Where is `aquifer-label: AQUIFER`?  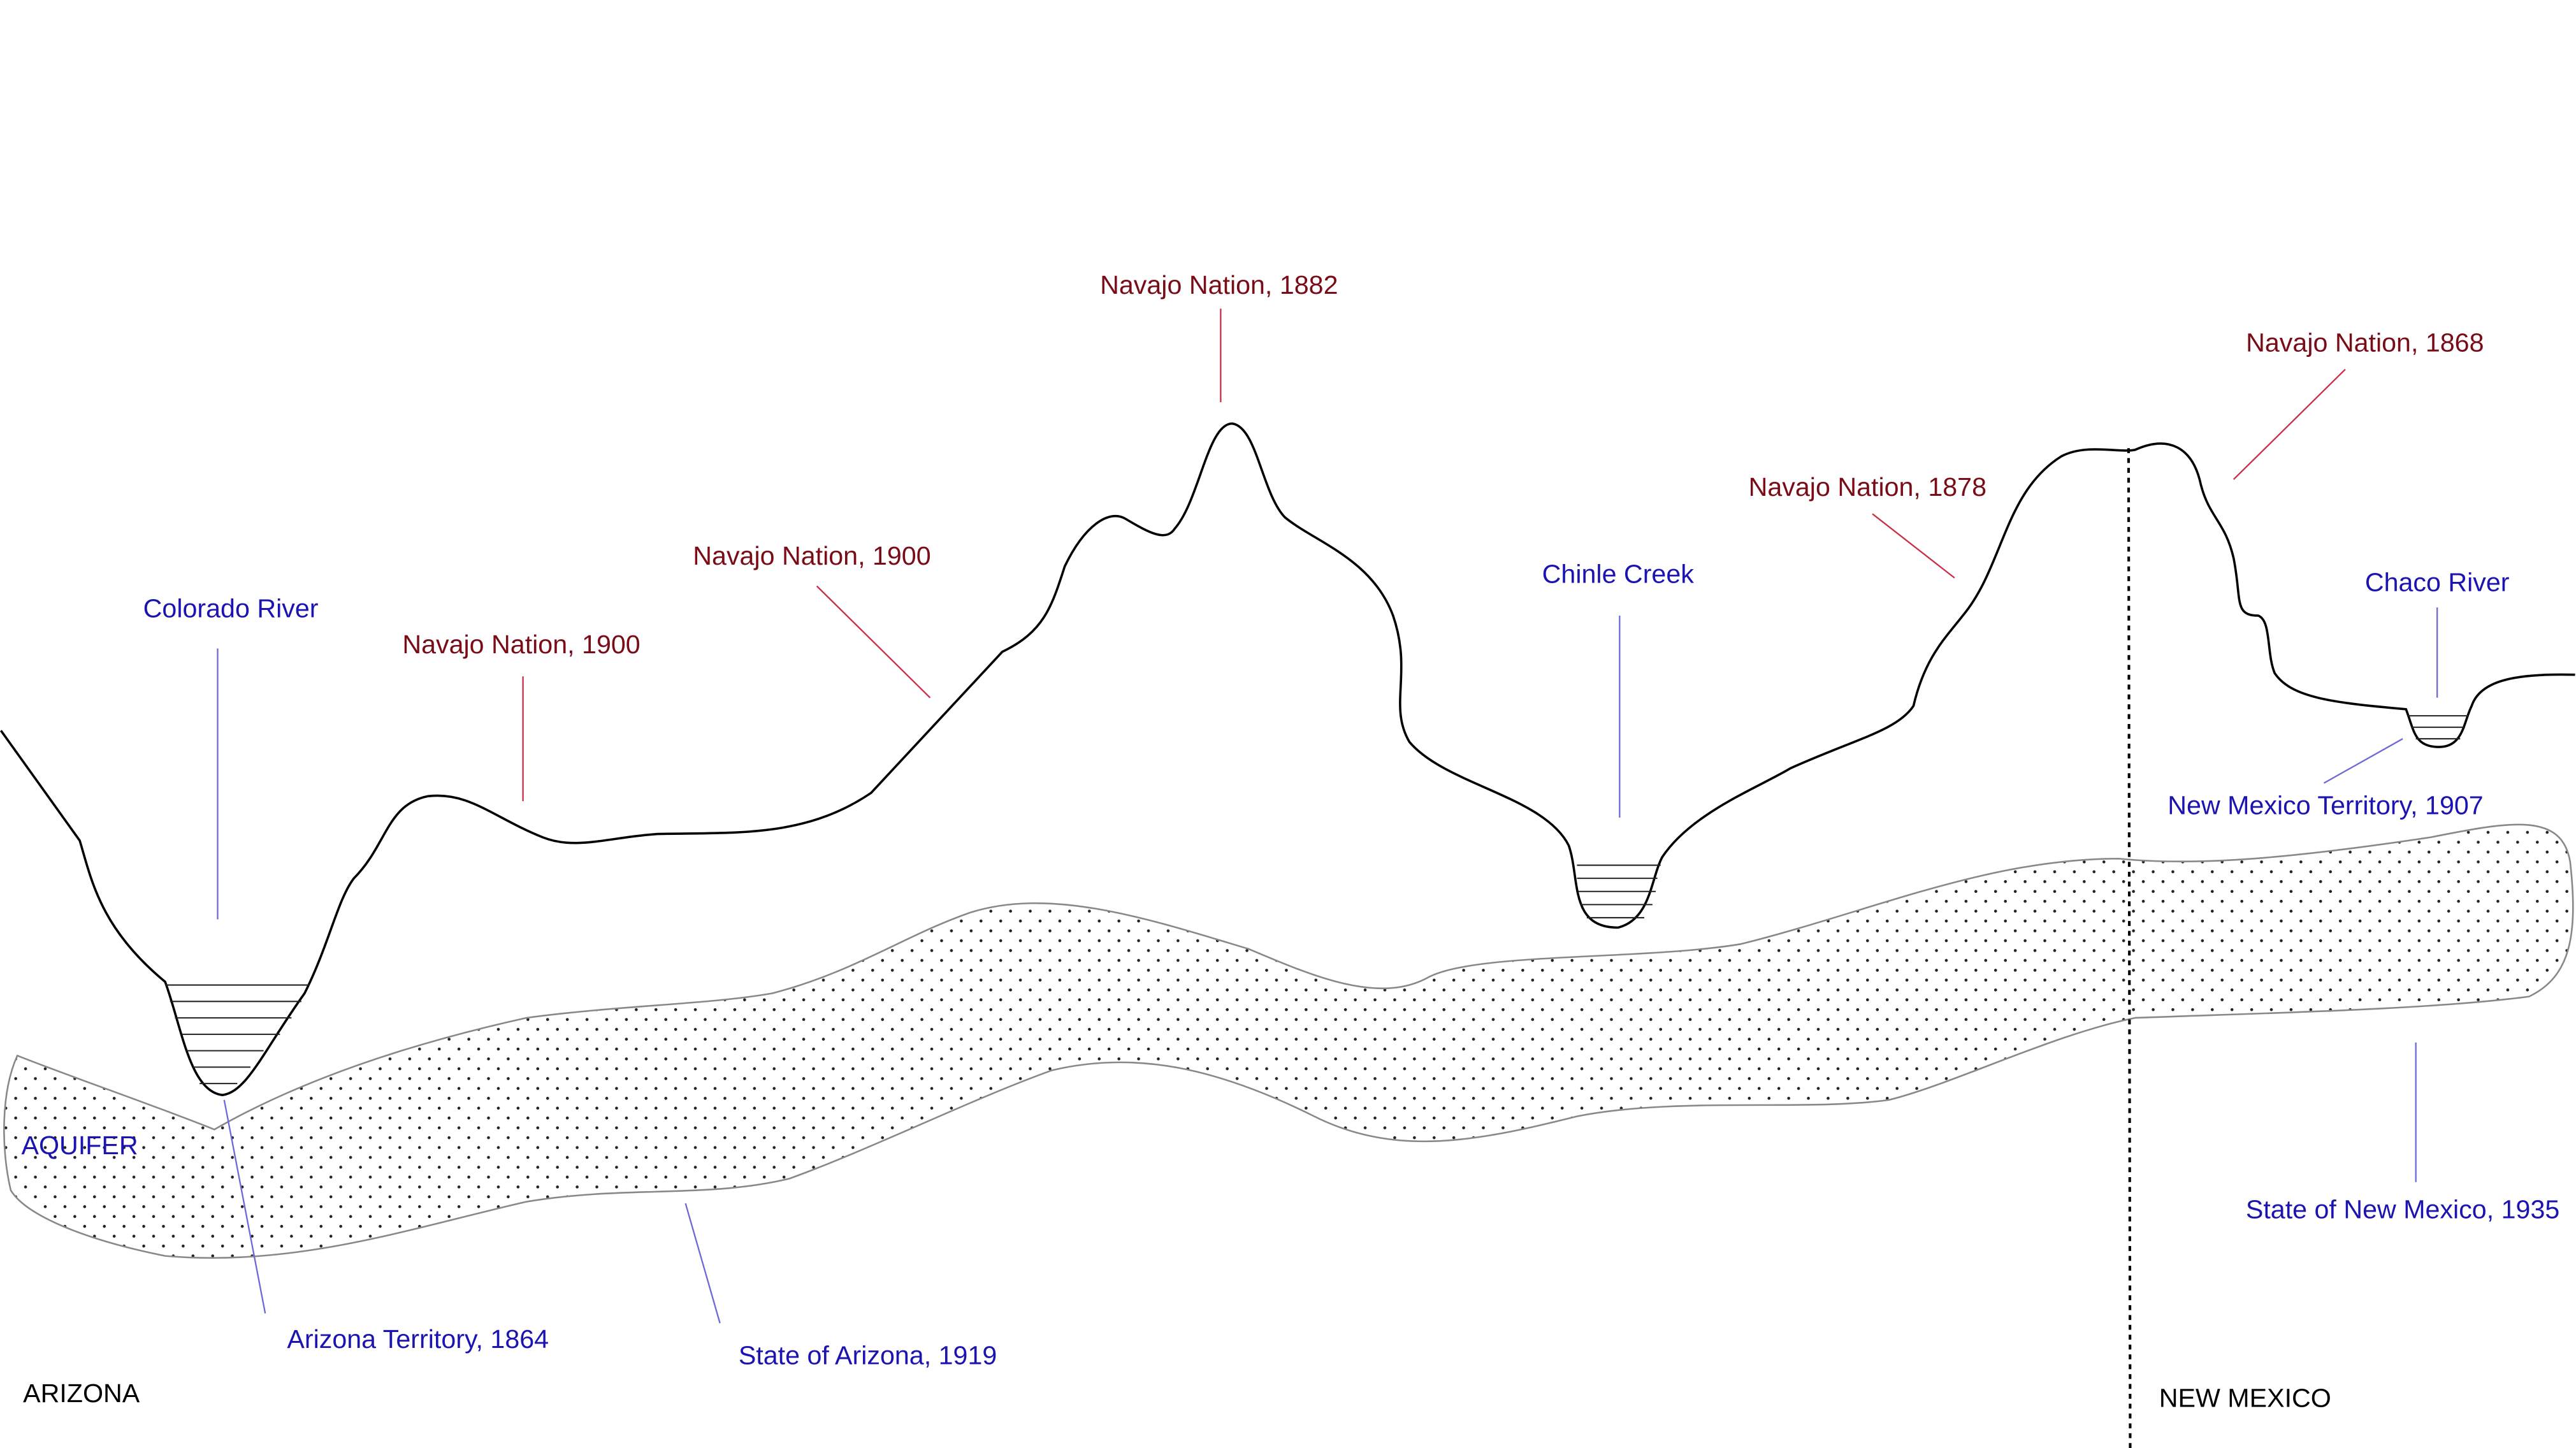
aquifer-label: AQUIFER is located at coordinates (80, 1145).